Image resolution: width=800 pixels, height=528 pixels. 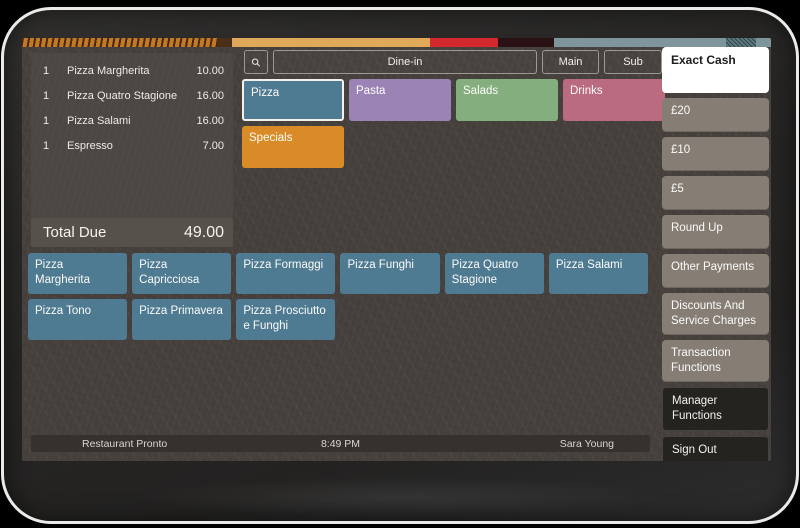 I want to click on total-due-bar: Total Due 49.00, so click(x=132, y=232).